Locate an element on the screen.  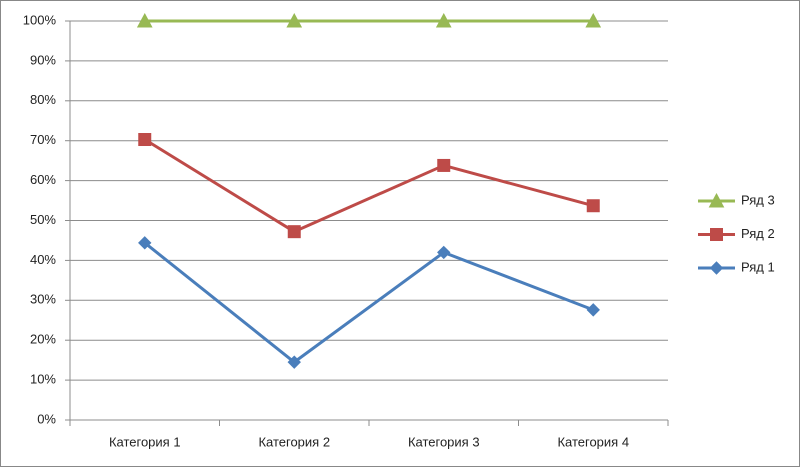
y-tick-label: 20% is located at coordinates (43, 339).